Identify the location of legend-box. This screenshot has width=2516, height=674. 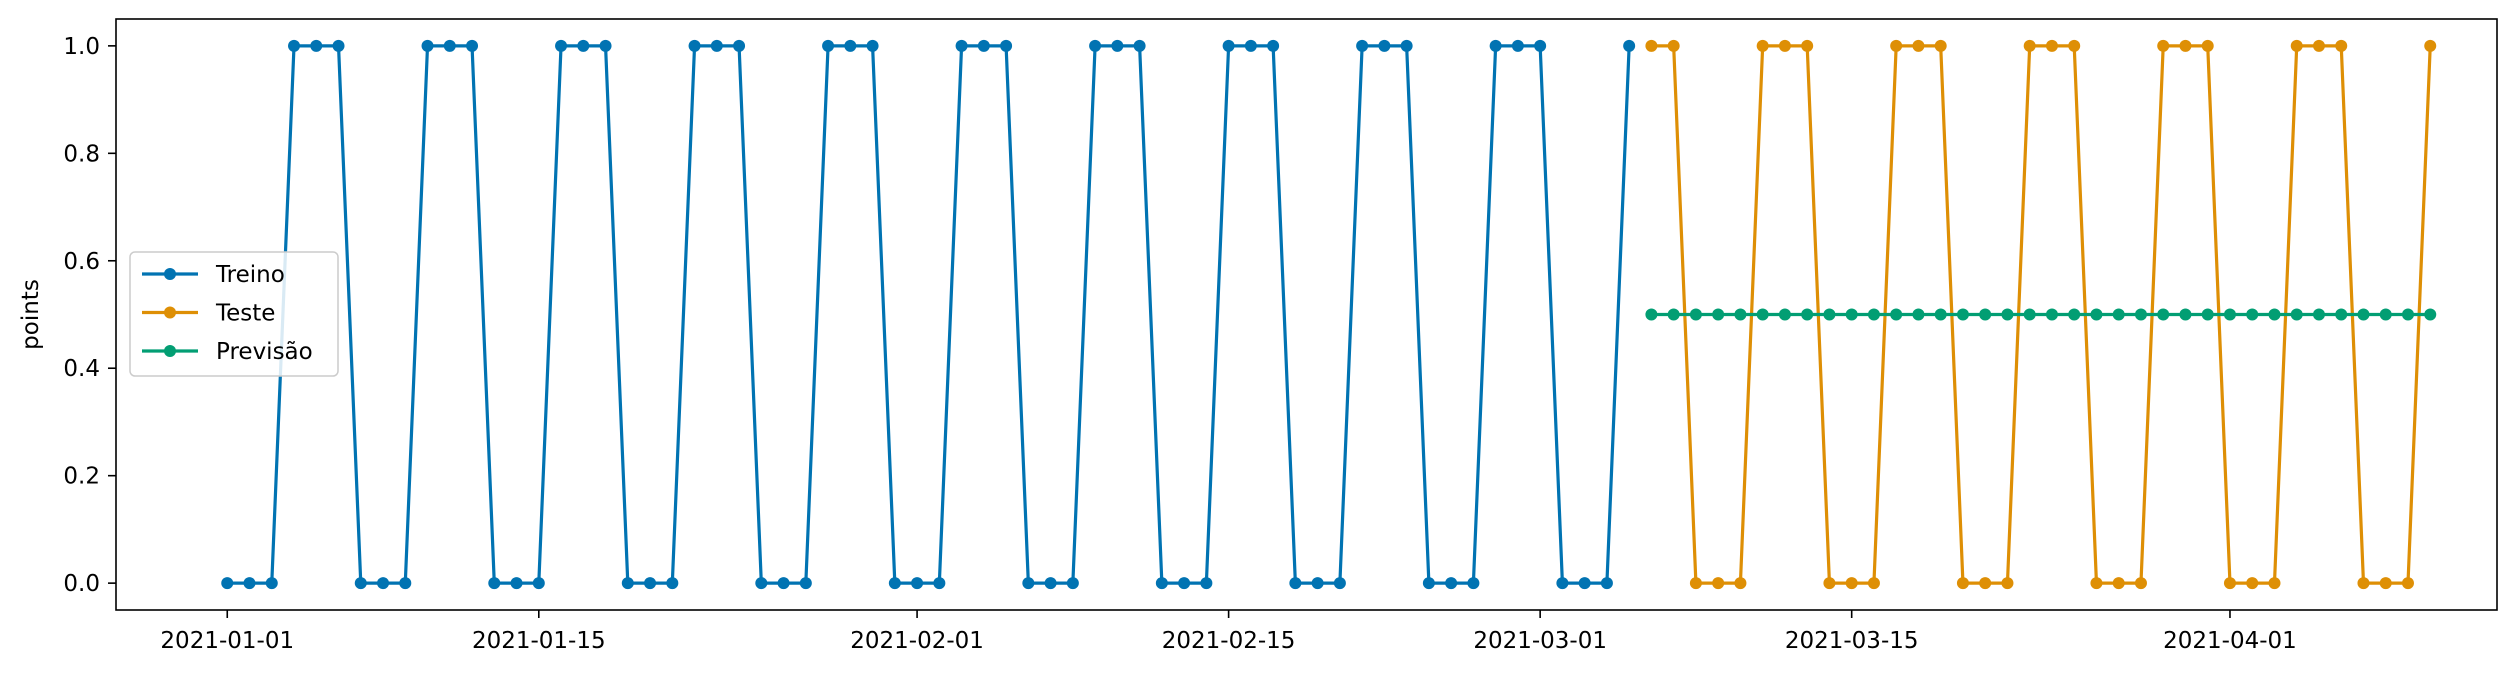
(234, 314).